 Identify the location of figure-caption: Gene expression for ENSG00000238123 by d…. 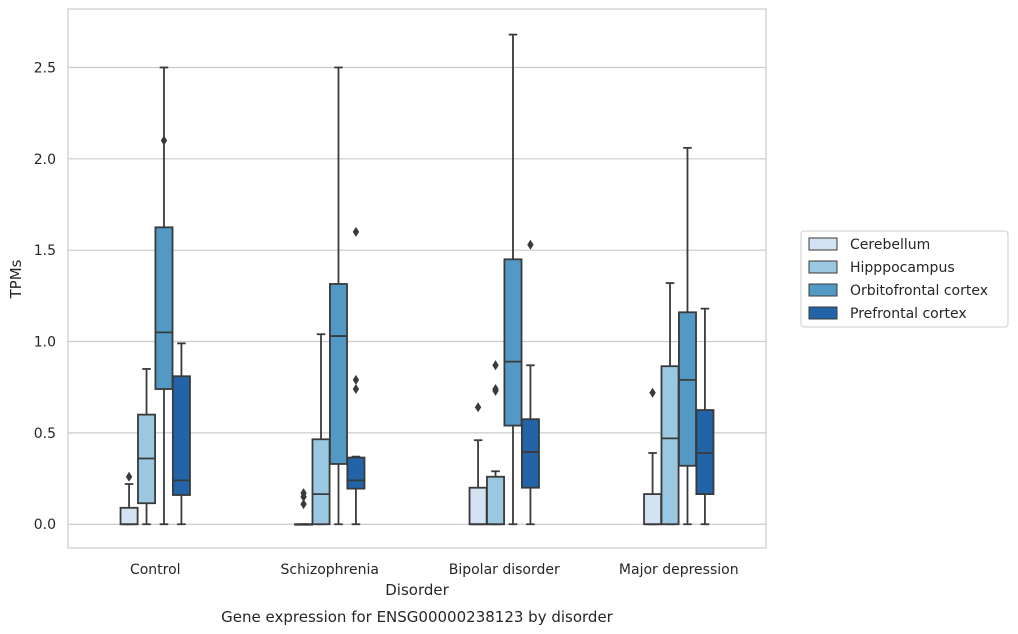
(417, 617).